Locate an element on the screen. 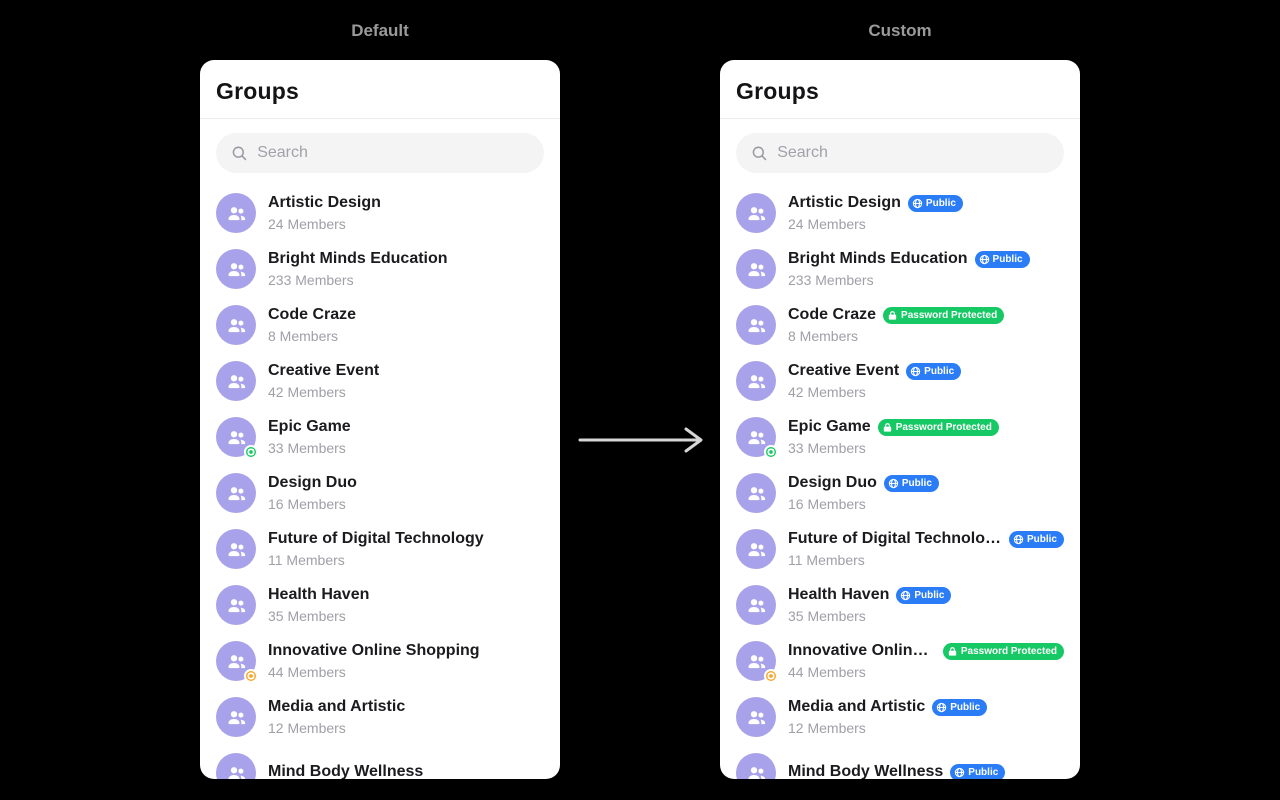 The width and height of the screenshot is (1280, 800). group-list-item: Media and Artistic Public 12 Members is located at coordinates (900, 717).